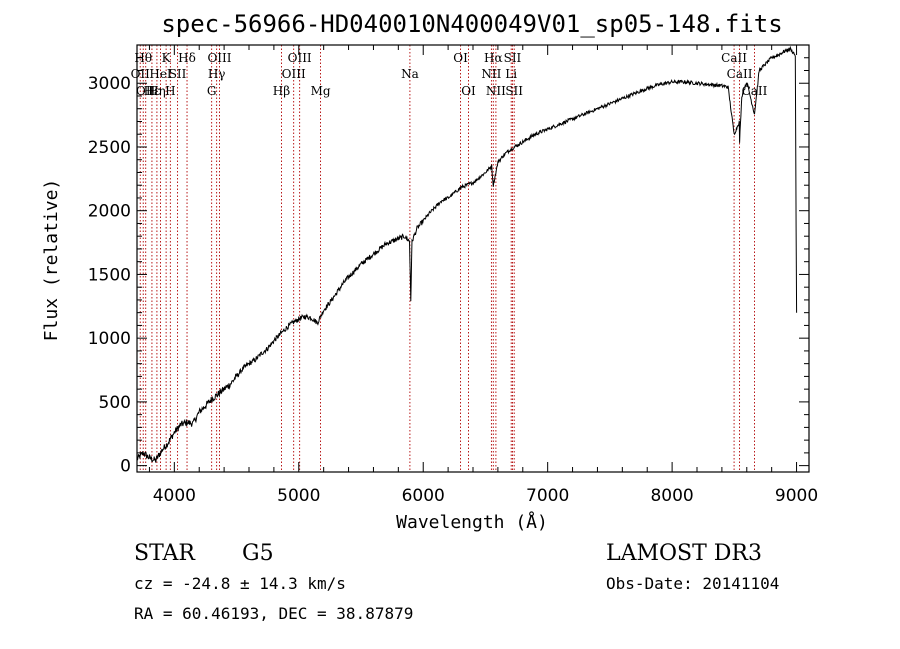 The image size is (900, 649). I want to click on y-tick-label: 1500, so click(109, 275).